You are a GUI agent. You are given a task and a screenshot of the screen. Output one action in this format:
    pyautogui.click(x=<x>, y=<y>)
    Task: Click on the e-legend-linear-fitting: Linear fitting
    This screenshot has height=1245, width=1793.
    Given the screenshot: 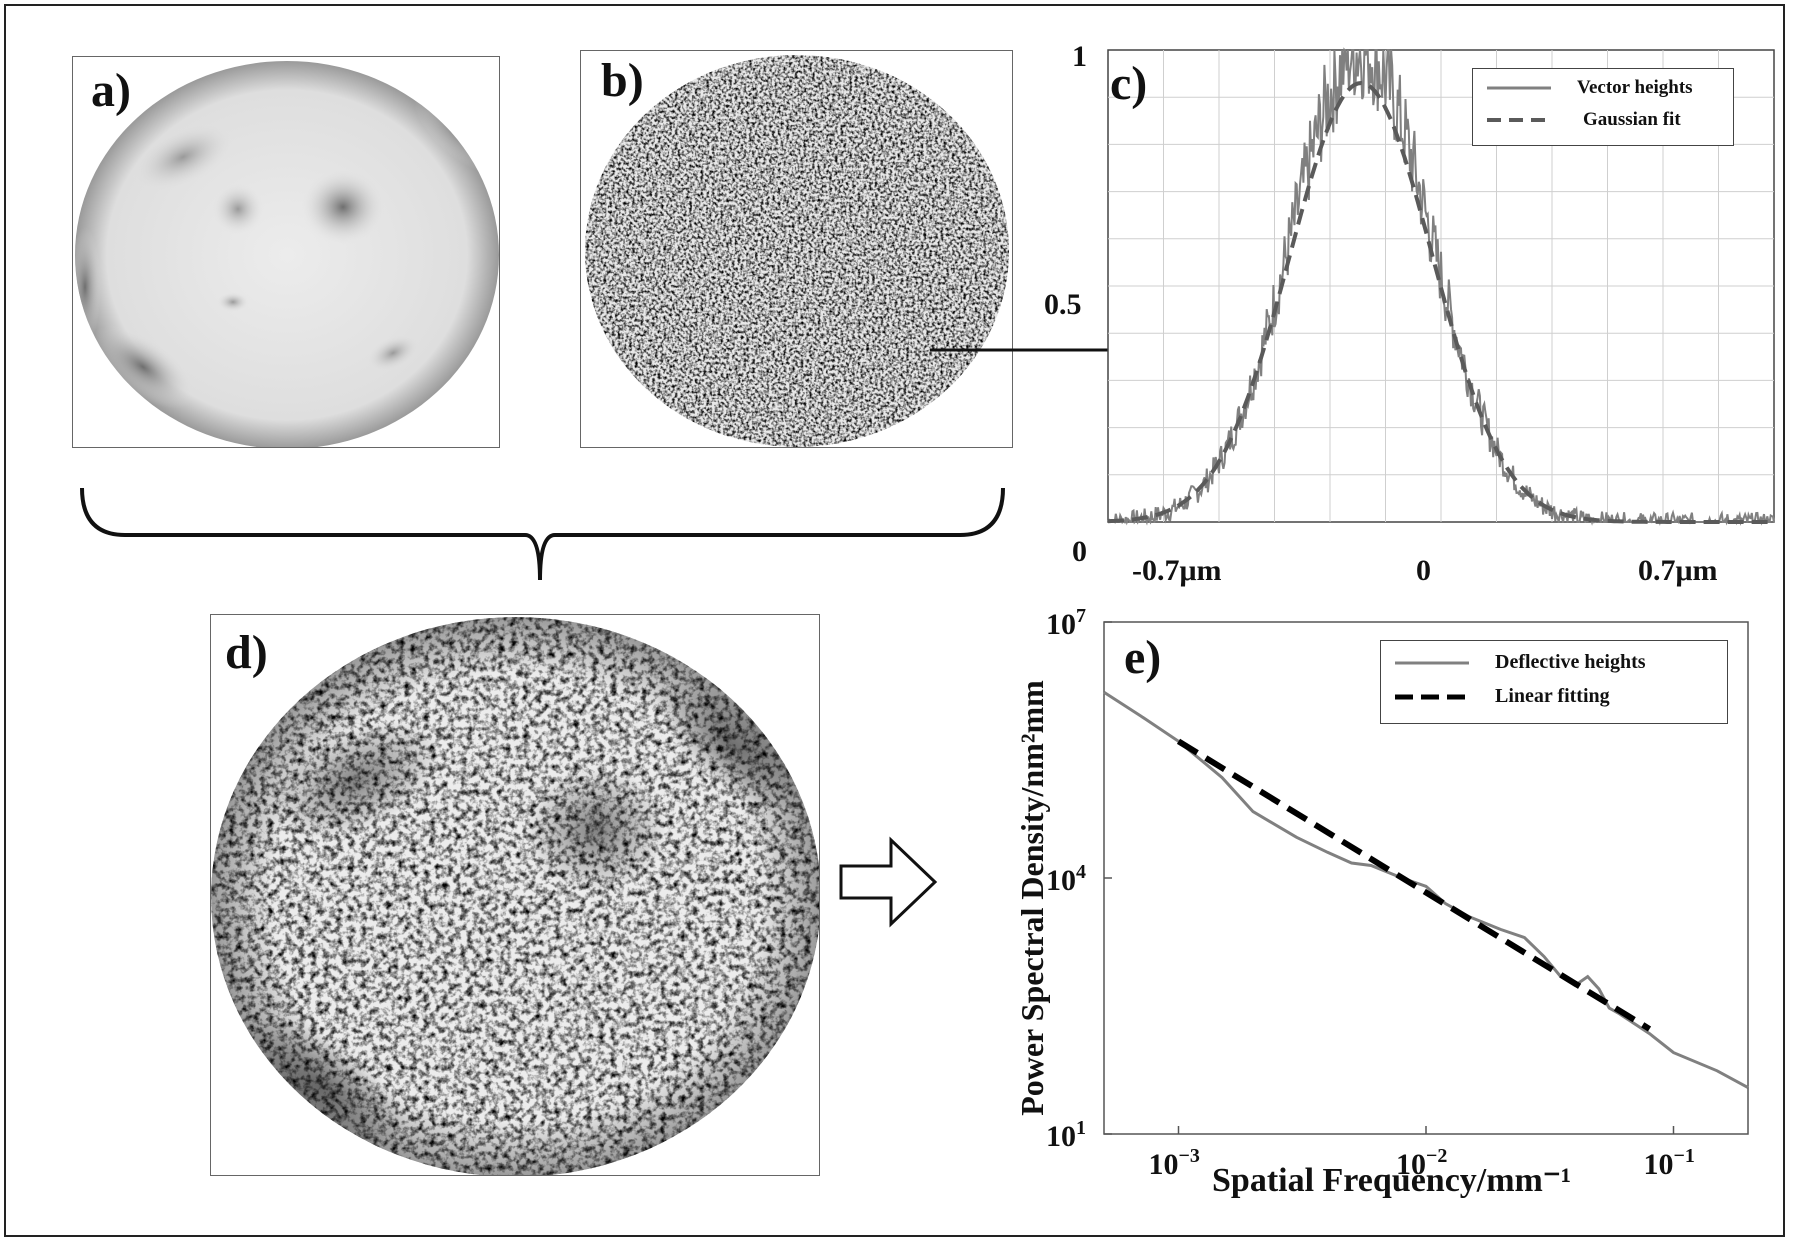 What is the action you would take?
    pyautogui.click(x=1552, y=696)
    